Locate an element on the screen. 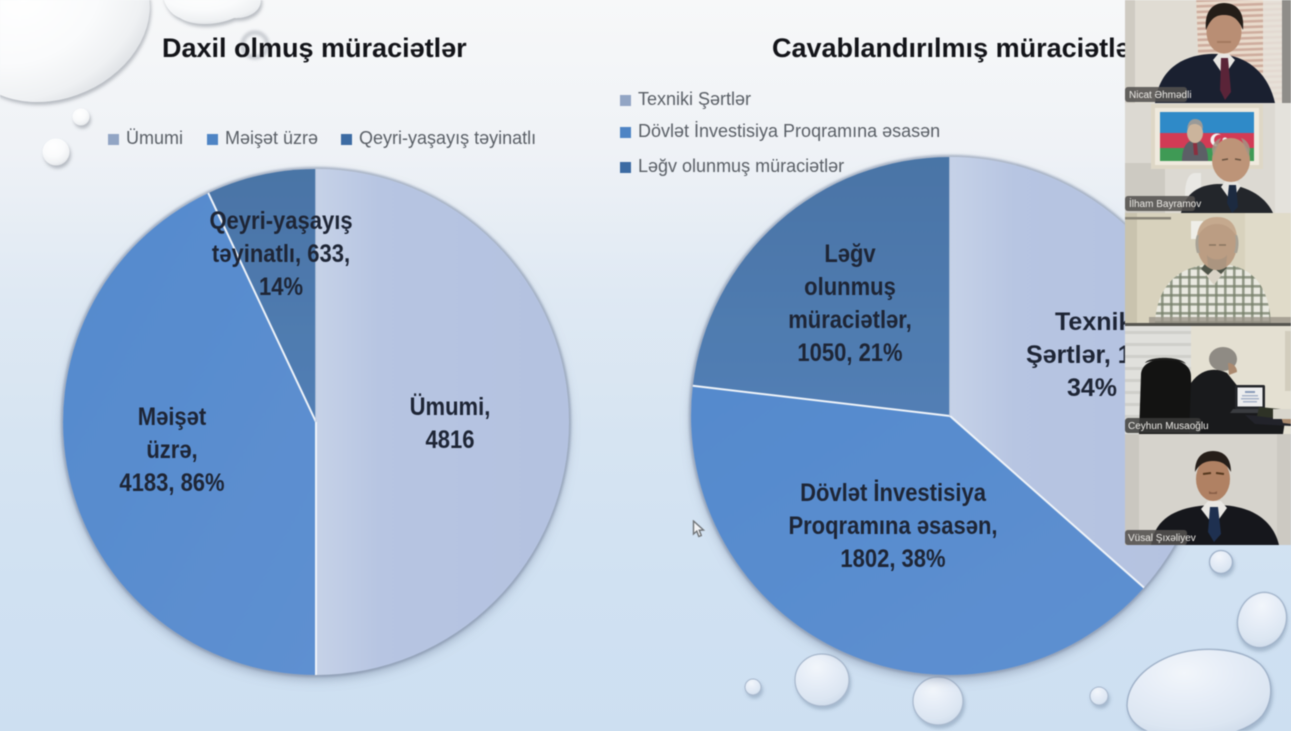 The height and width of the screenshot is (731, 1291). svg-text: Nicat Əhmədli is located at coordinates (1160, 95).